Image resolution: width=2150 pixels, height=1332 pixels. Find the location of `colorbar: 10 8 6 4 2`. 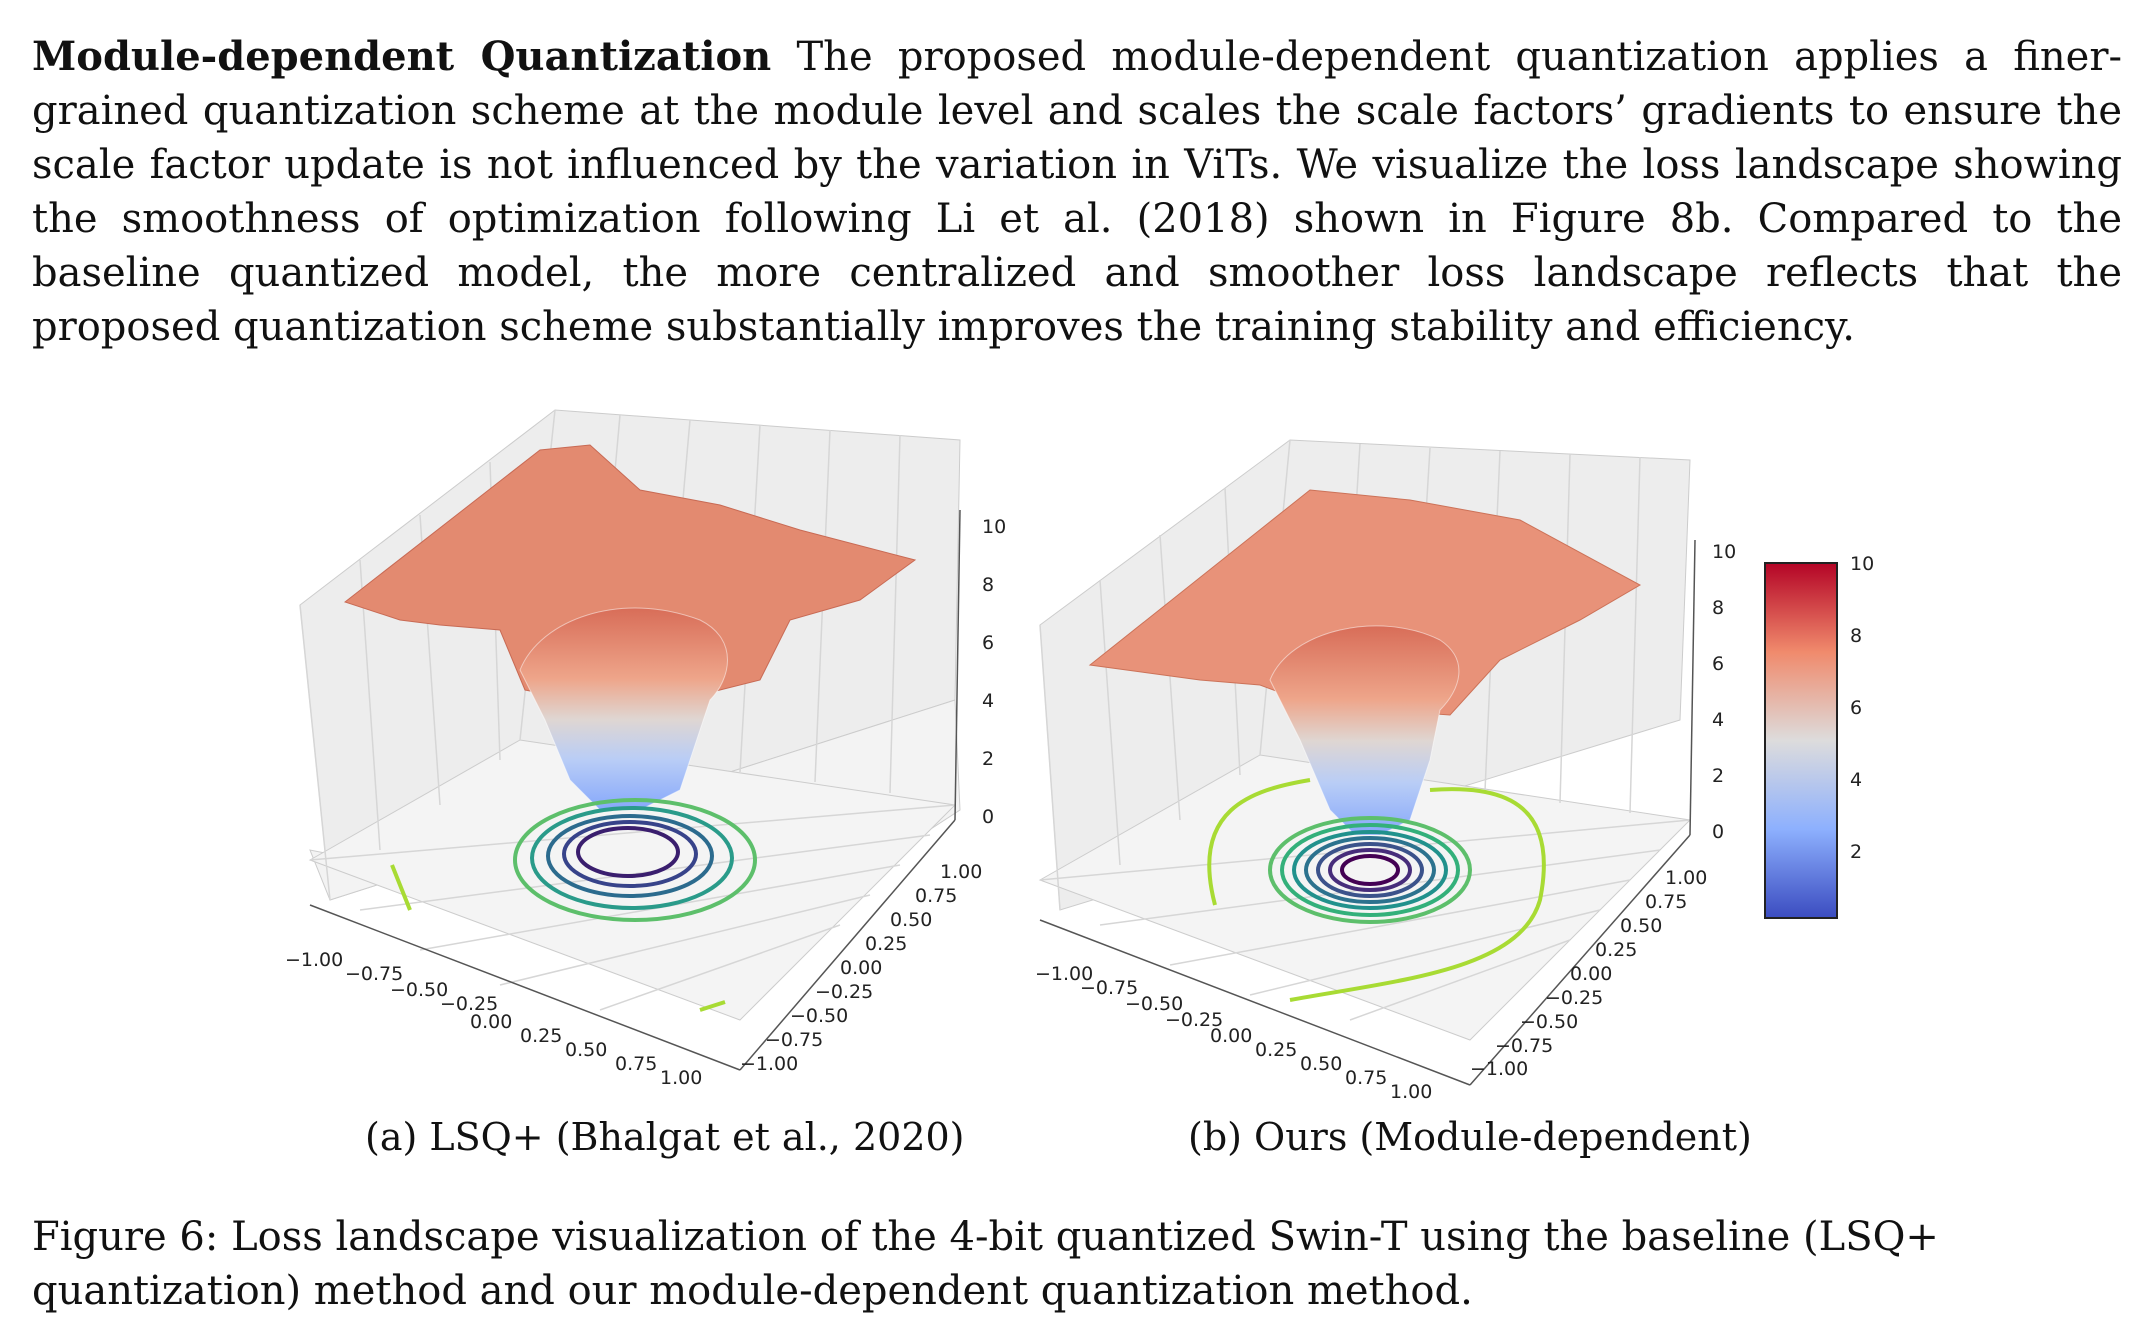

colorbar: 10 8 6 4 2 is located at coordinates (1819, 736).